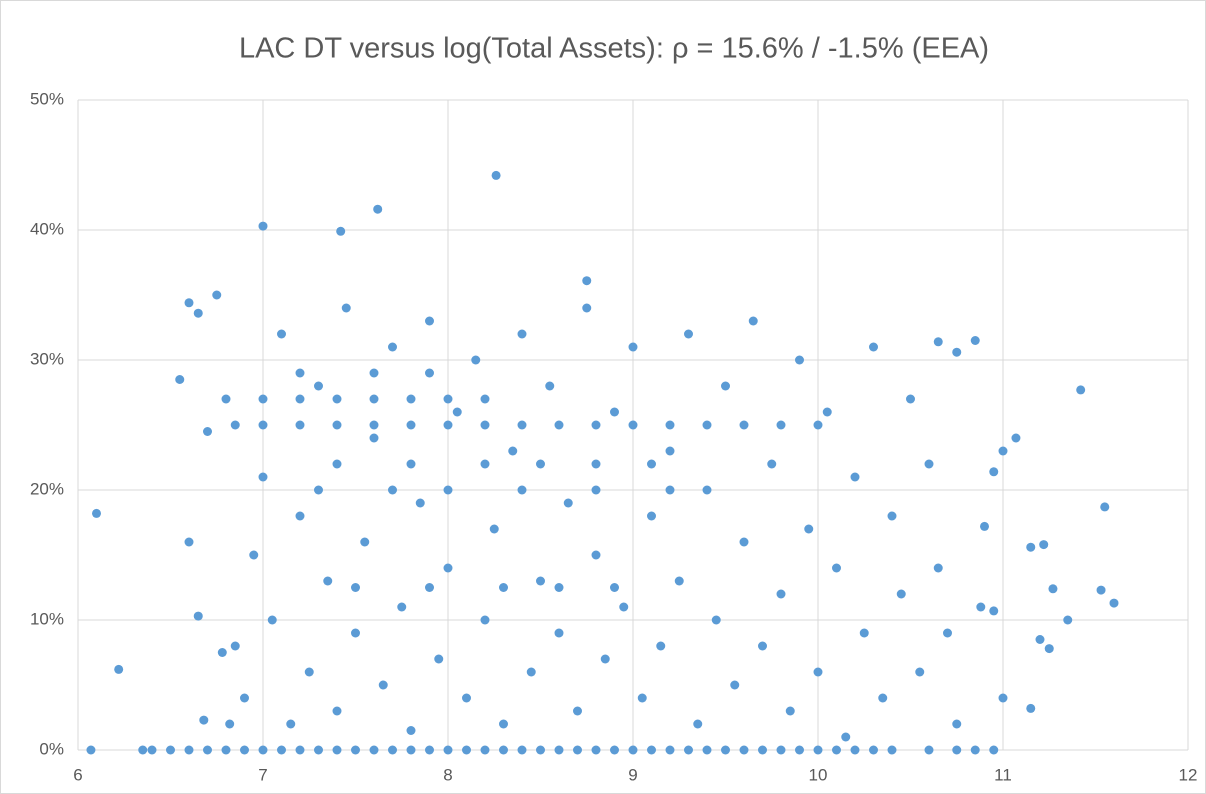 Image resolution: width=1206 pixels, height=794 pixels. What do you see at coordinates (262, 774) in the screenshot?
I see `x-tick-label: 7` at bounding box center [262, 774].